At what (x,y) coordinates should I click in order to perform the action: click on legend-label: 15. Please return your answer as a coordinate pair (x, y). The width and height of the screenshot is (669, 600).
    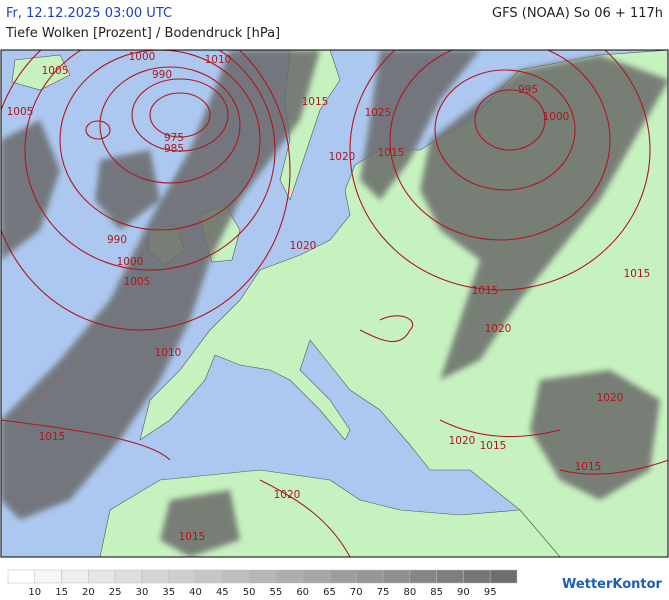
    Looking at the image, I should click on (61, 592).